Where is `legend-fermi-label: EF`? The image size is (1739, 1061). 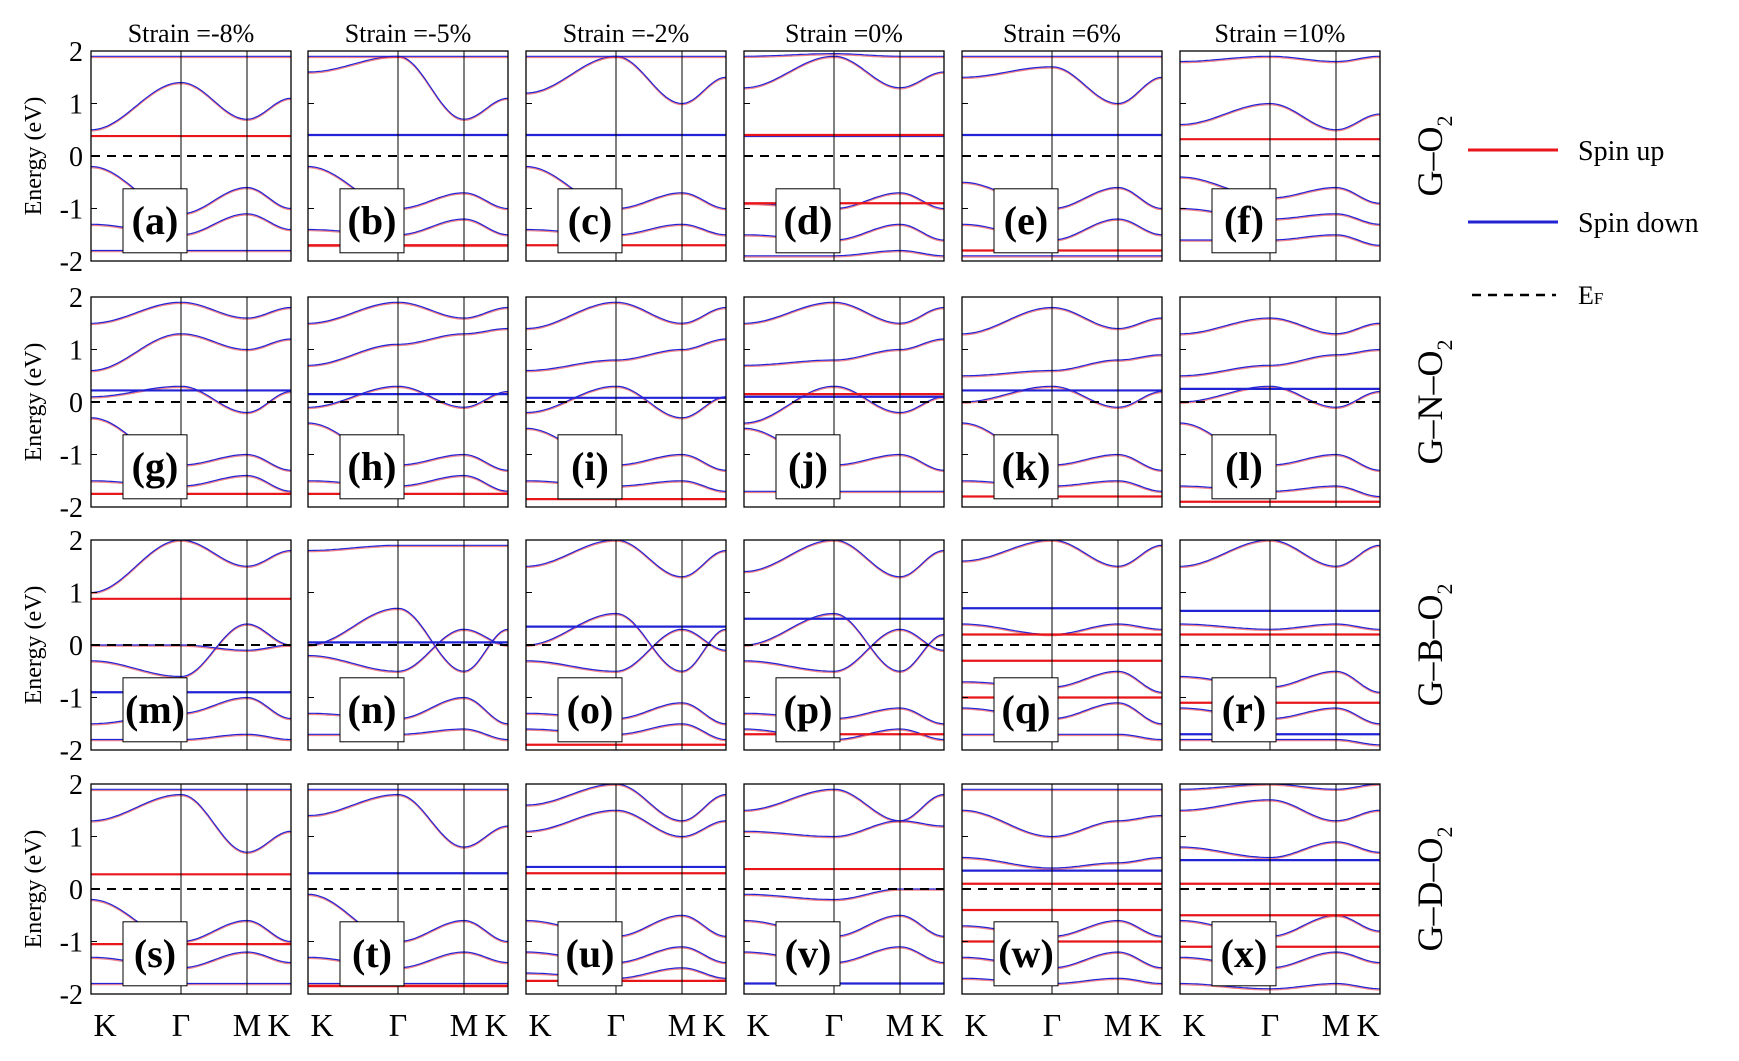
legend-fermi-label: EF is located at coordinates (1590, 295).